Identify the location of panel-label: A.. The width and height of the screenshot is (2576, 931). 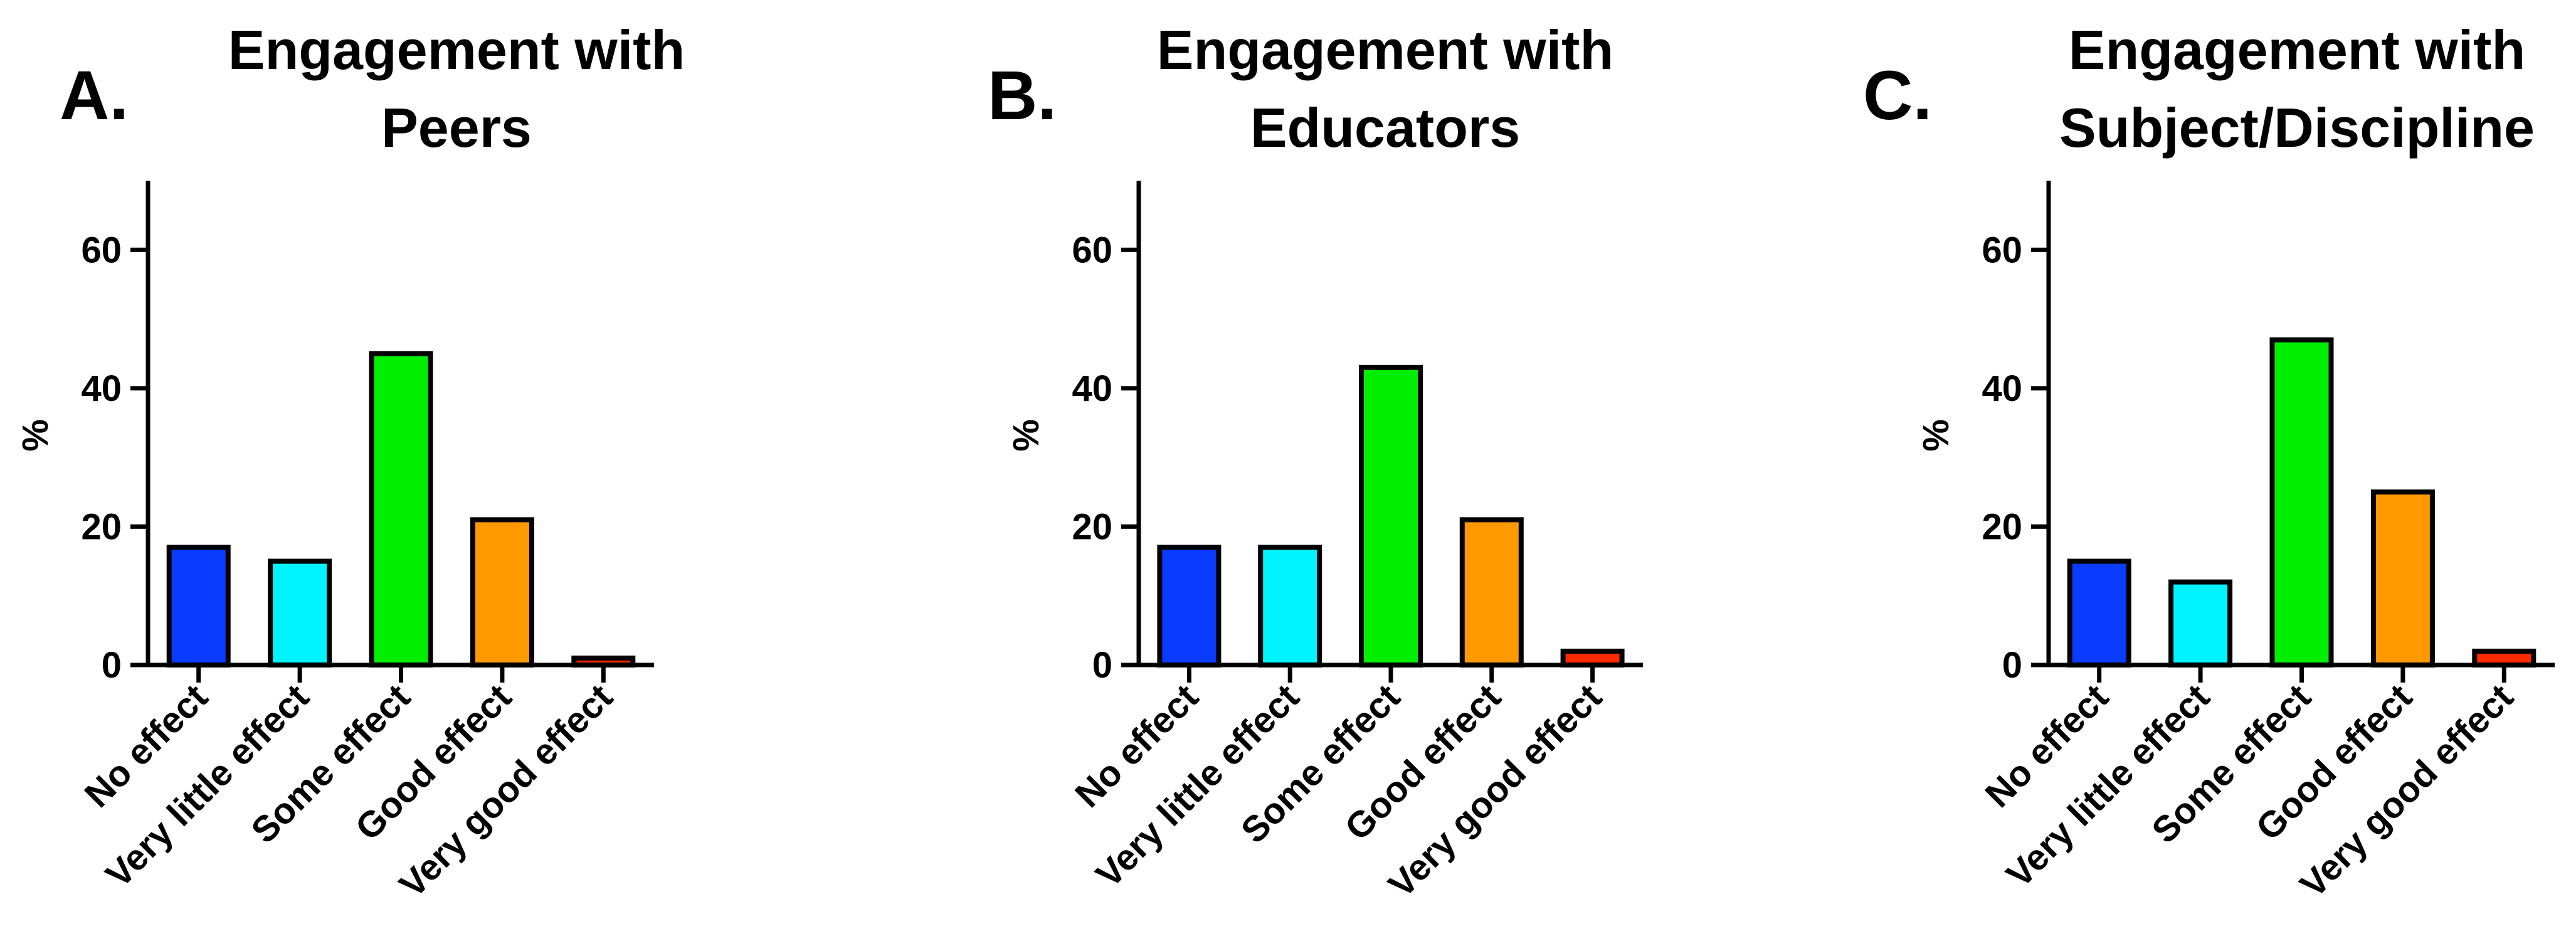
(94, 95).